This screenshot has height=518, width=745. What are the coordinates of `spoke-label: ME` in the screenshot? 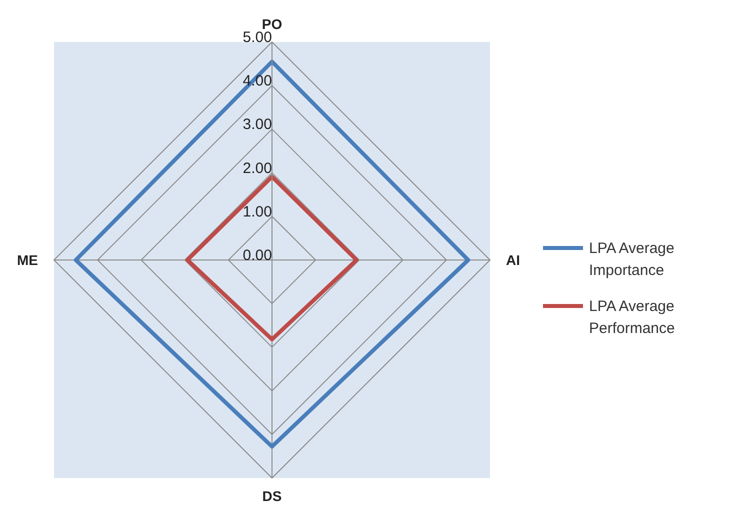 It's located at (27, 260).